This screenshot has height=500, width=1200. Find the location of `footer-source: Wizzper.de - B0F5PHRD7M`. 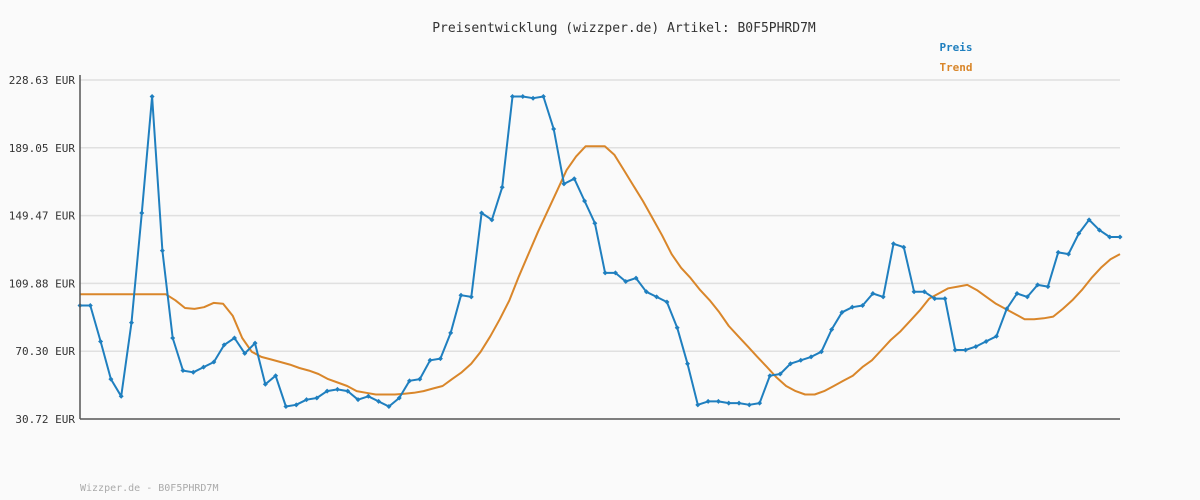

footer-source: Wizzper.de - B0F5PHRD7M is located at coordinates (149, 488).